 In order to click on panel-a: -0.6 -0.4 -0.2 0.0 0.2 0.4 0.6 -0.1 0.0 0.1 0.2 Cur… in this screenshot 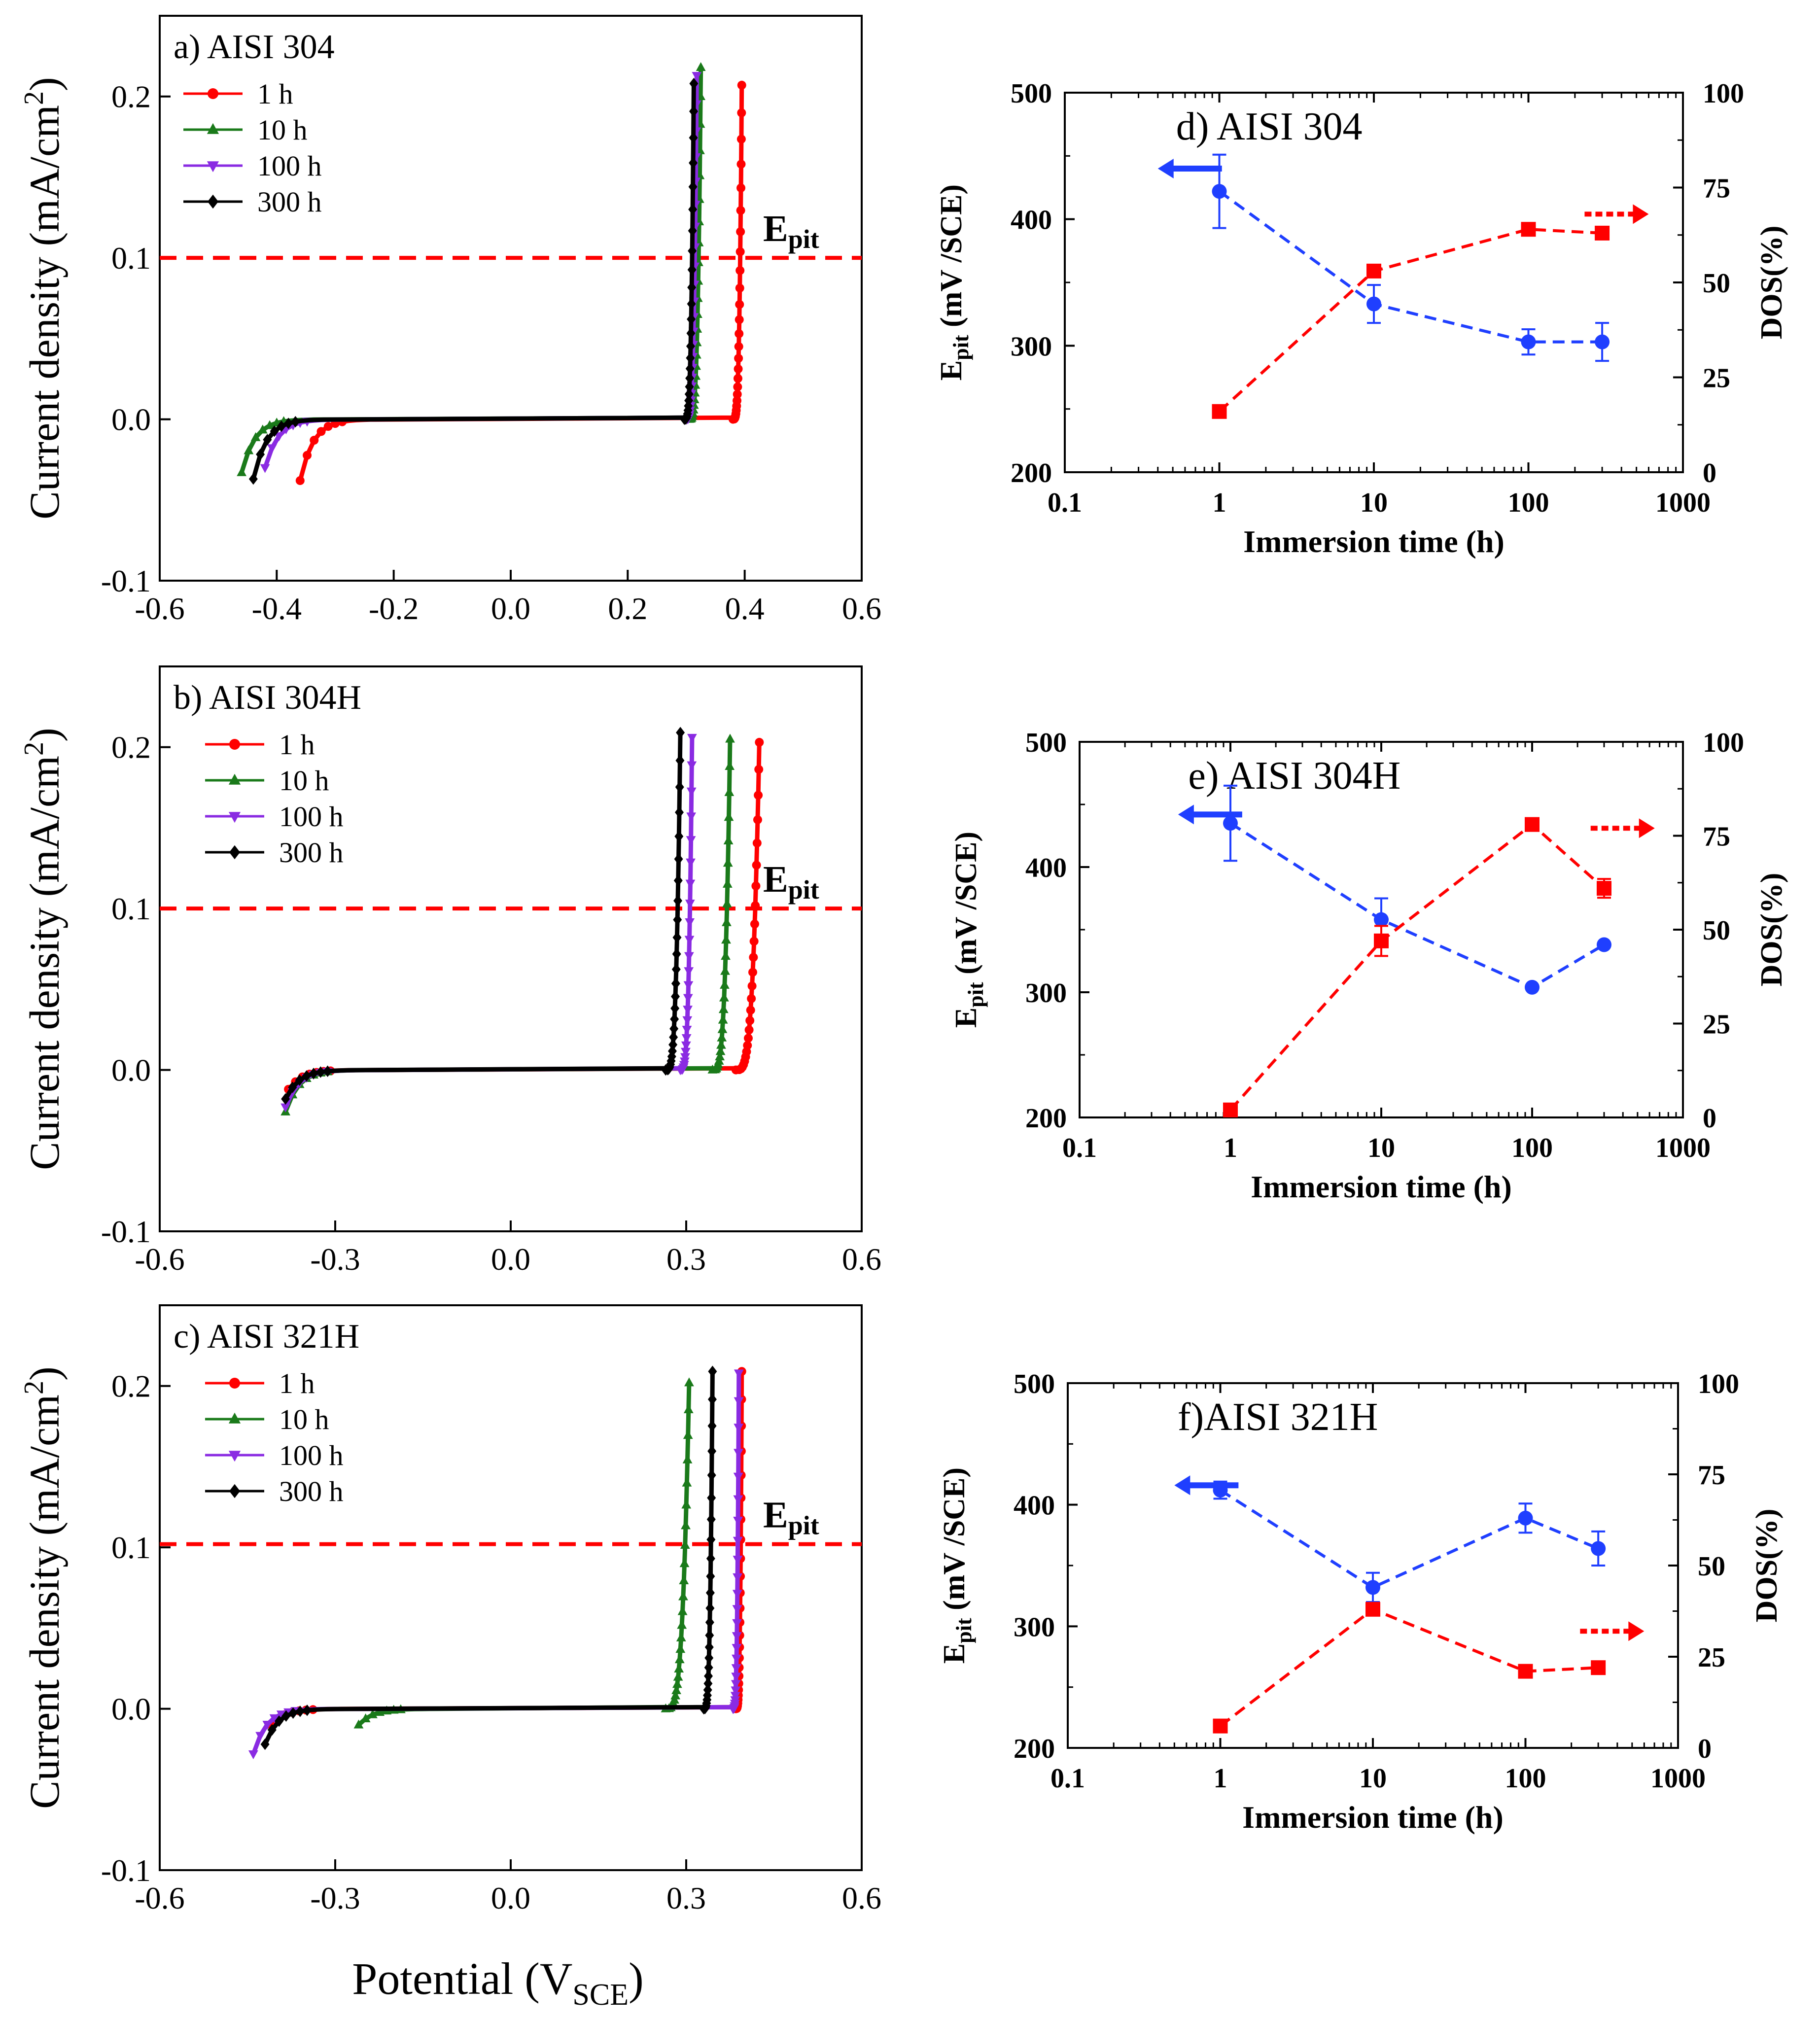, I will do `click(450, 320)`.